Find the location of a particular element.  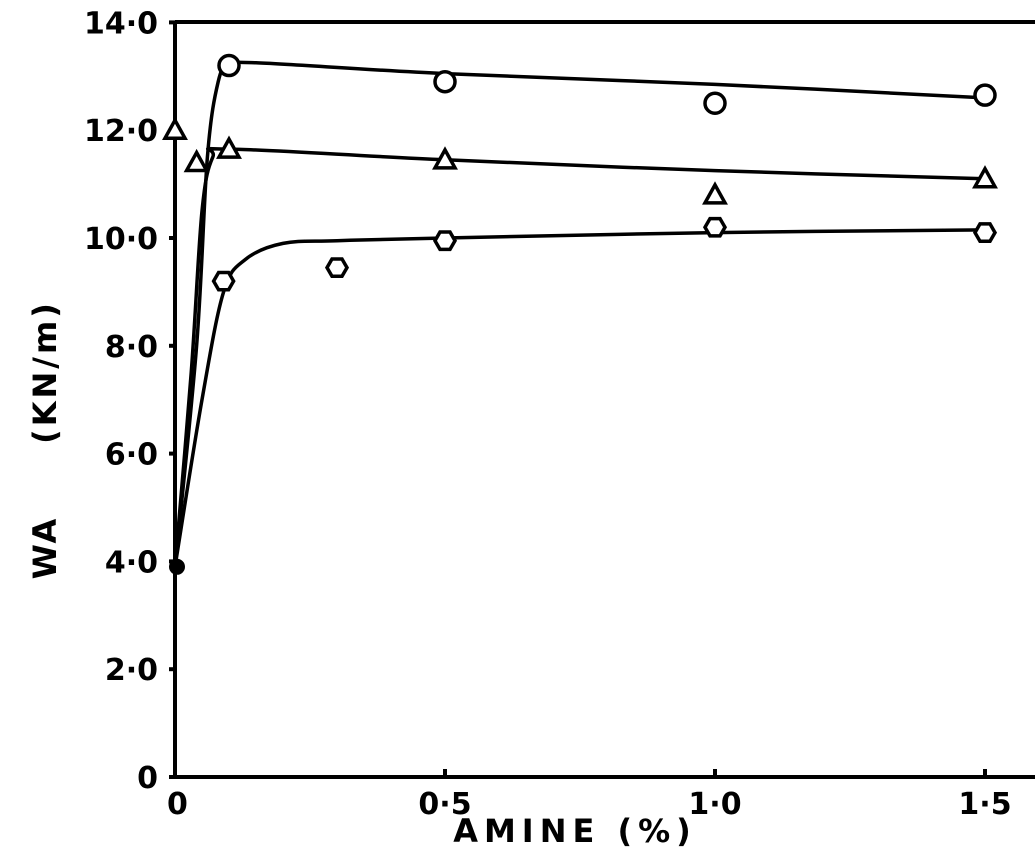

y-ticks: 0 2·0 4·0 6·0 8·0 10·0 12·0 14·0 is located at coordinates (129, 401).